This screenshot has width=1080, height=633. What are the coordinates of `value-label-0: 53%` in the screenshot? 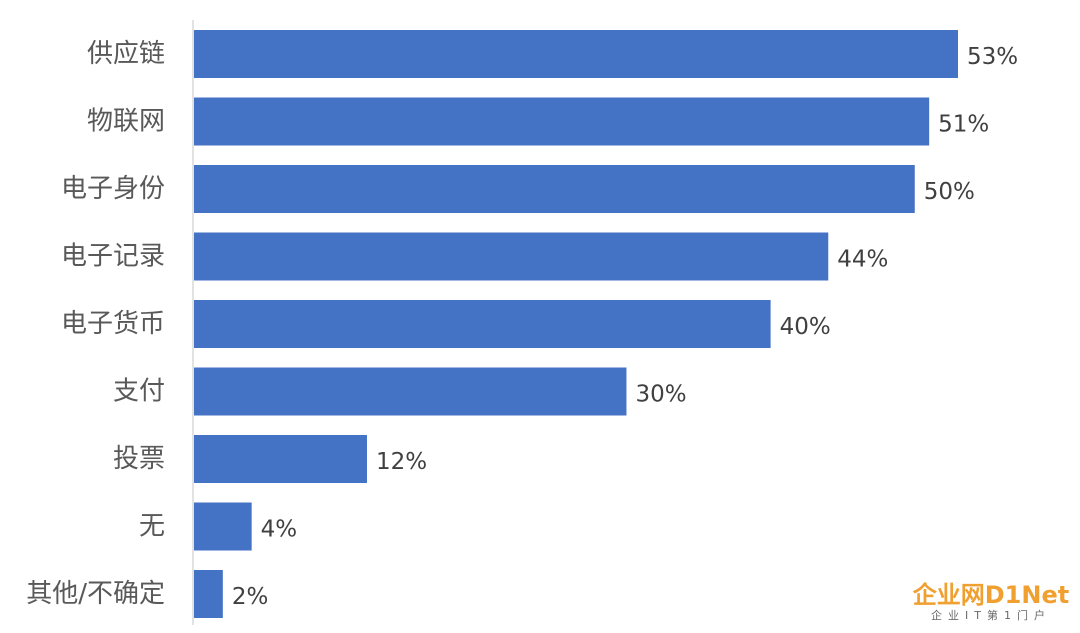 It's located at (992, 57).